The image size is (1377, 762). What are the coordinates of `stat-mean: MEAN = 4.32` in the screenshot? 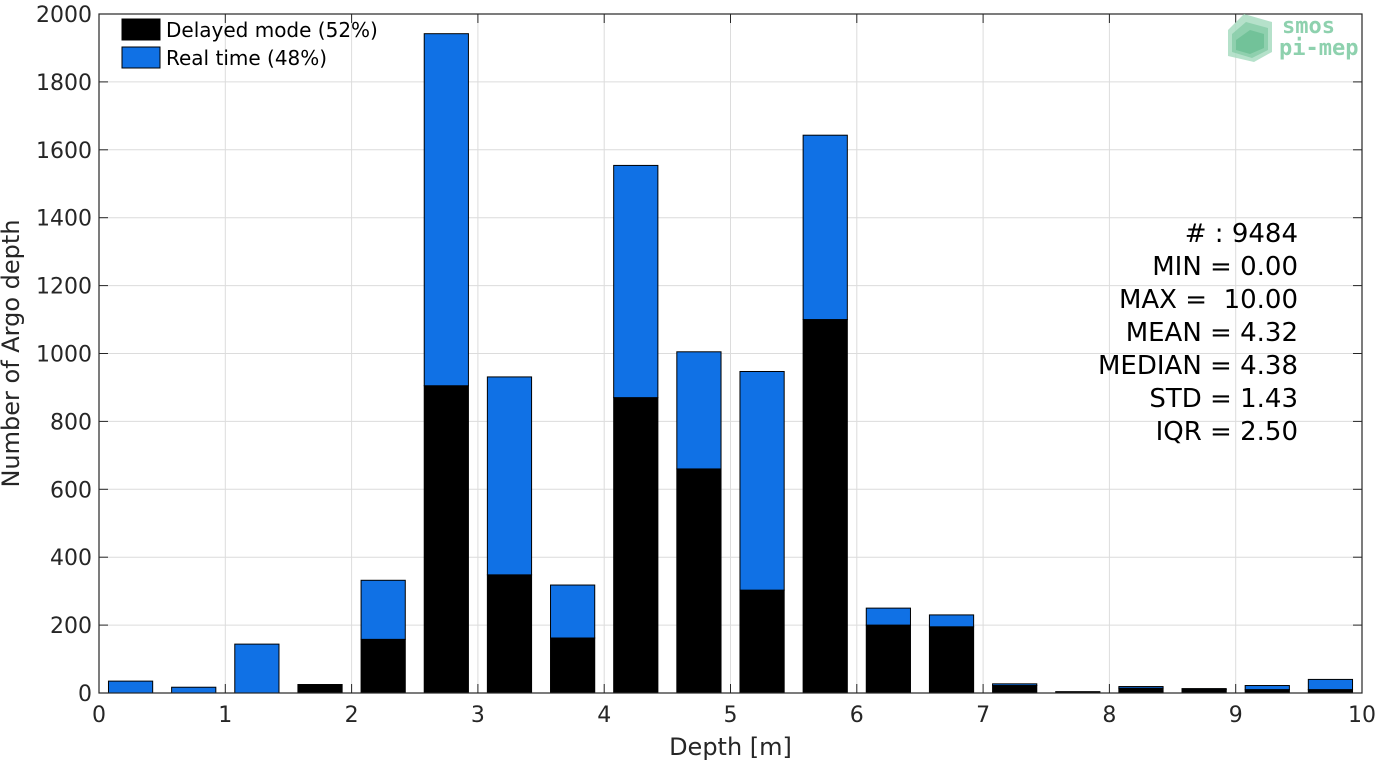 It's located at (1212, 333).